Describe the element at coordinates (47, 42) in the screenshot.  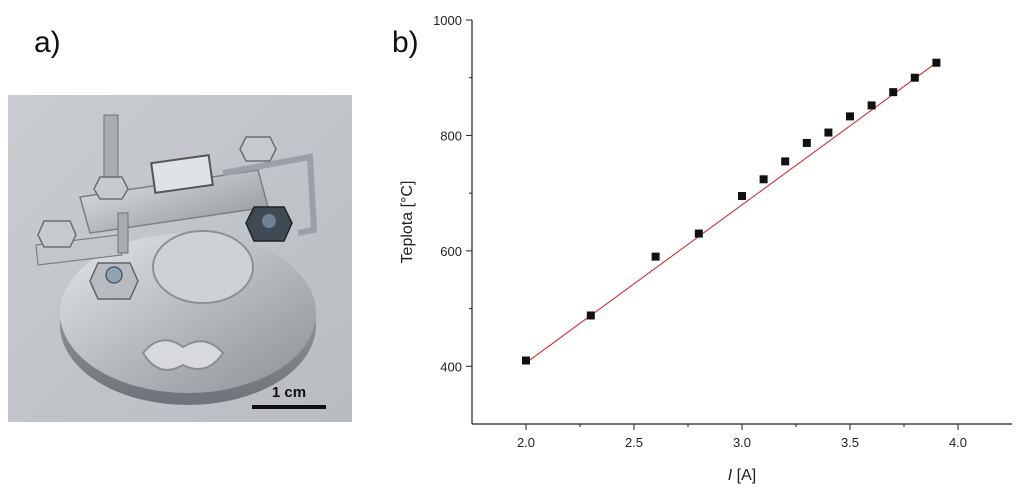
I see `panel-label-a: a)` at that location.